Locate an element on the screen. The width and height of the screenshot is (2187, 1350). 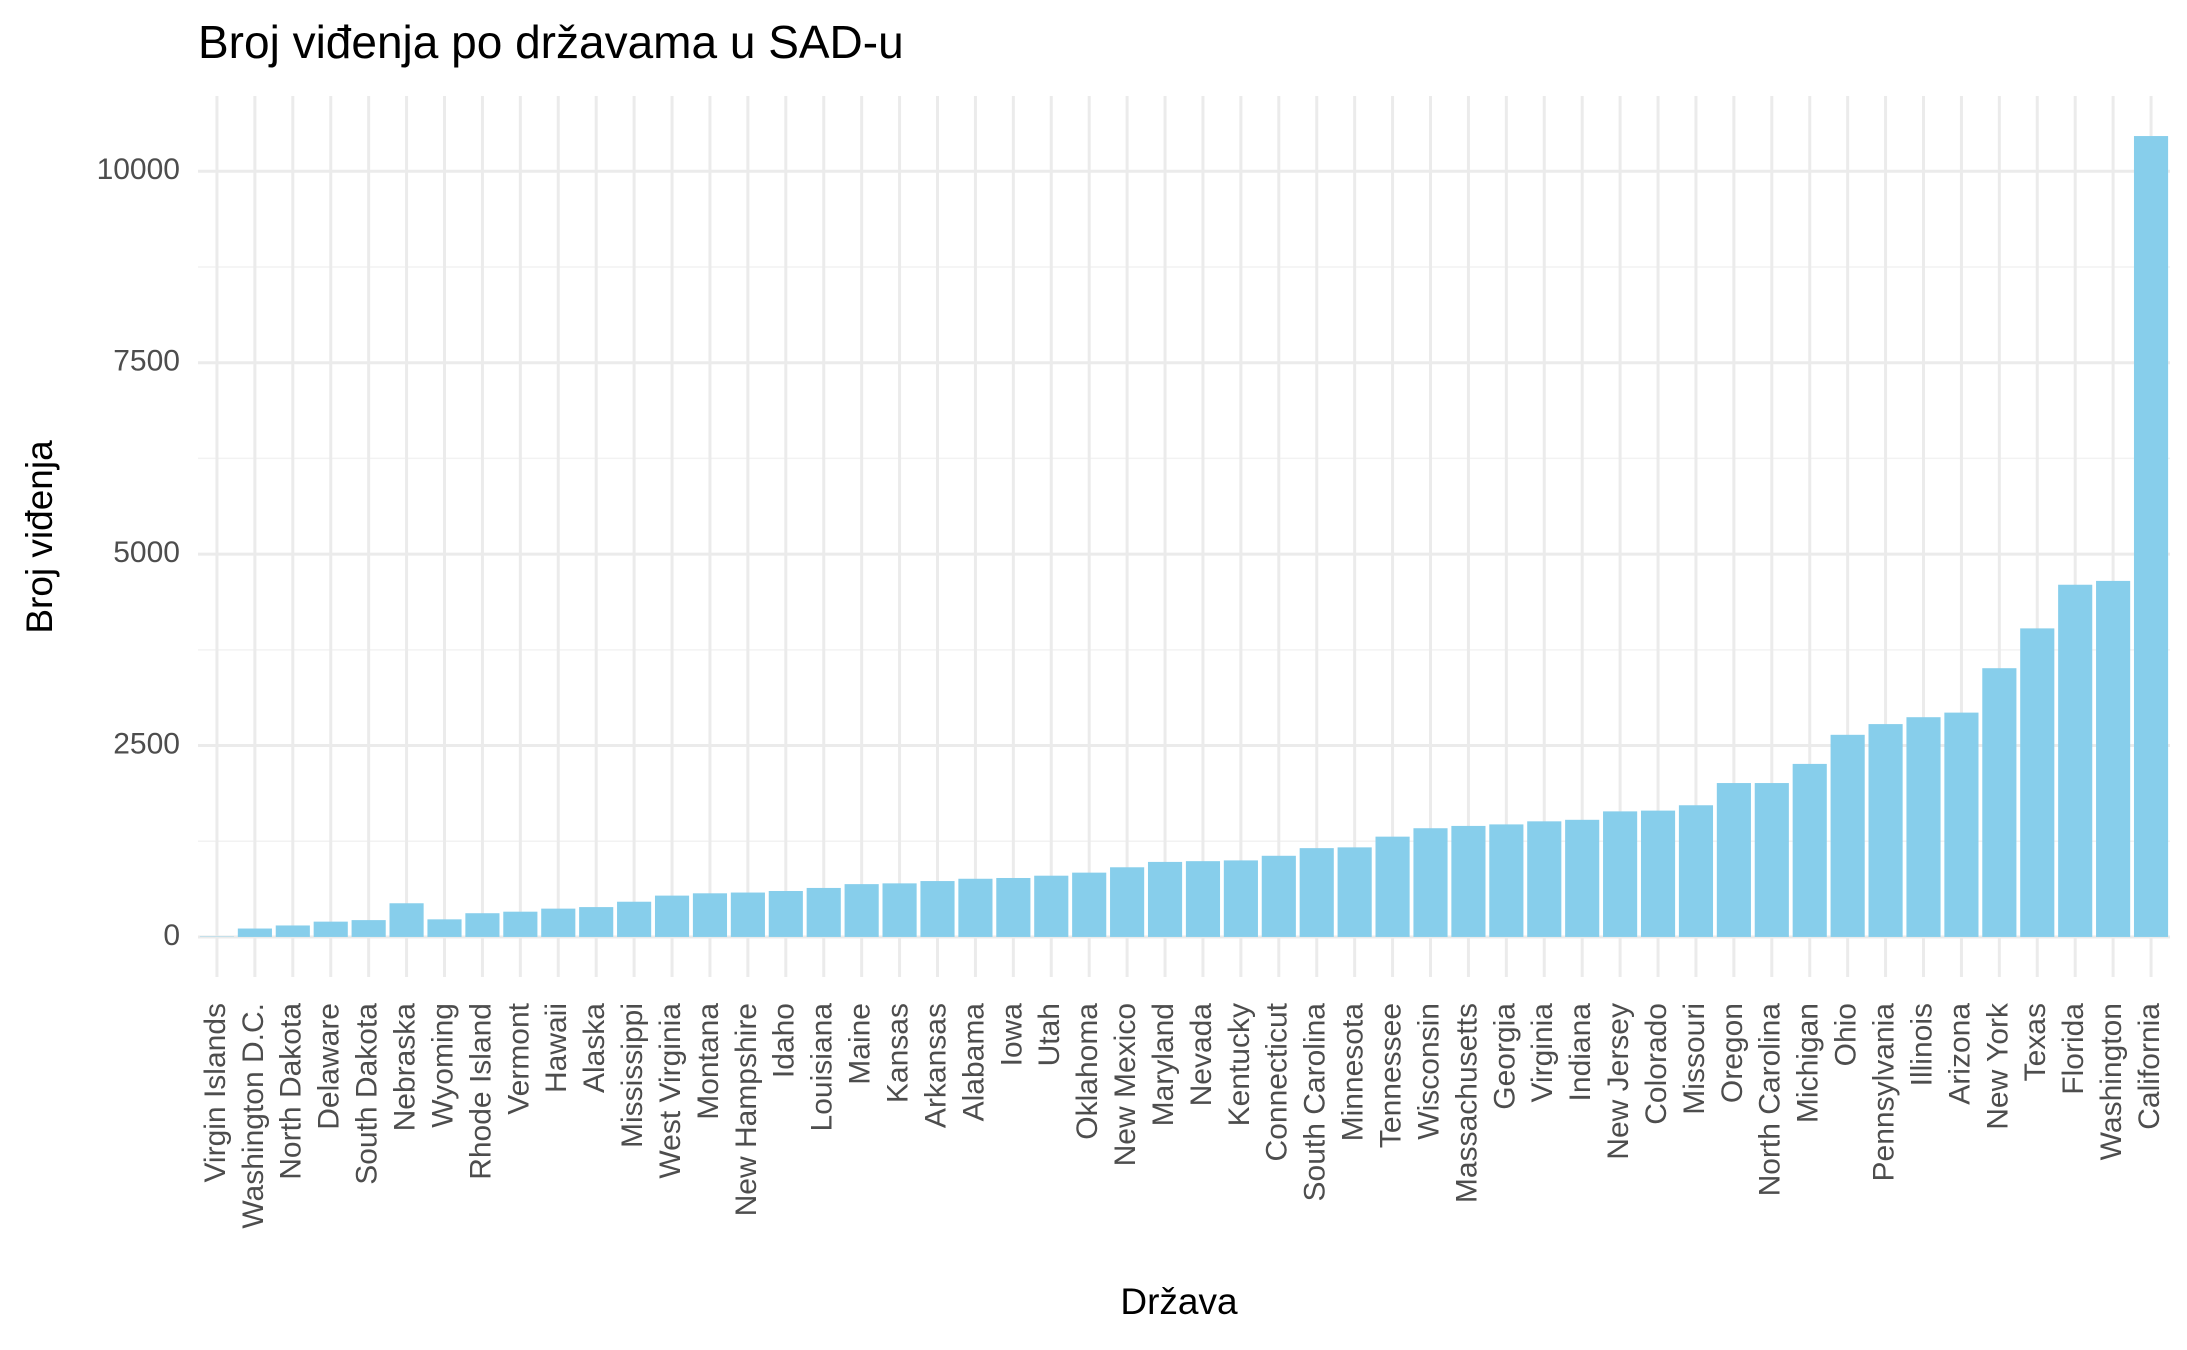
x-tick-label: North Dakota is located at coordinates (291, 1091).